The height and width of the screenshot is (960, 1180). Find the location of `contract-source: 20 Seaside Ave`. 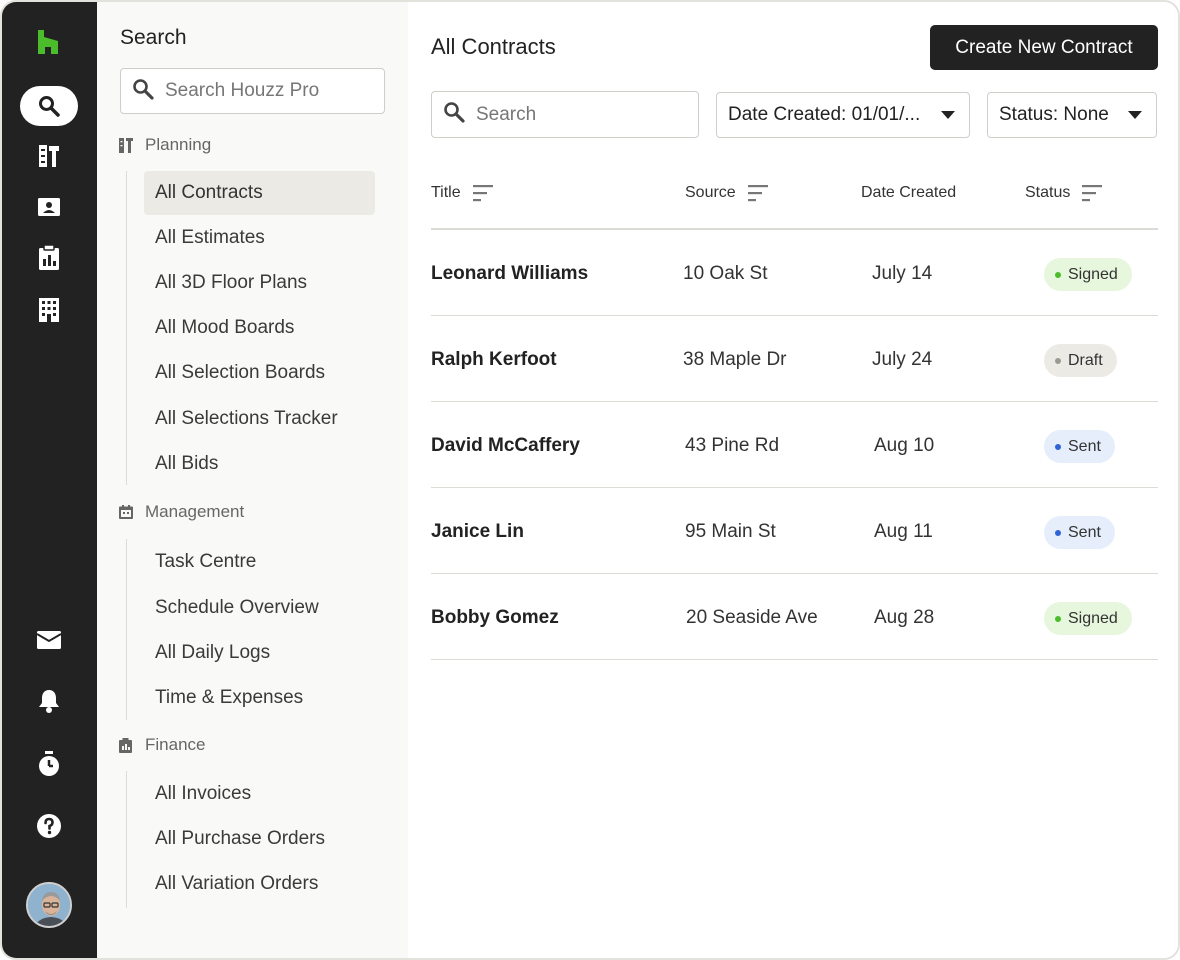

contract-source: 20 Seaside Ave is located at coordinates (752, 617).